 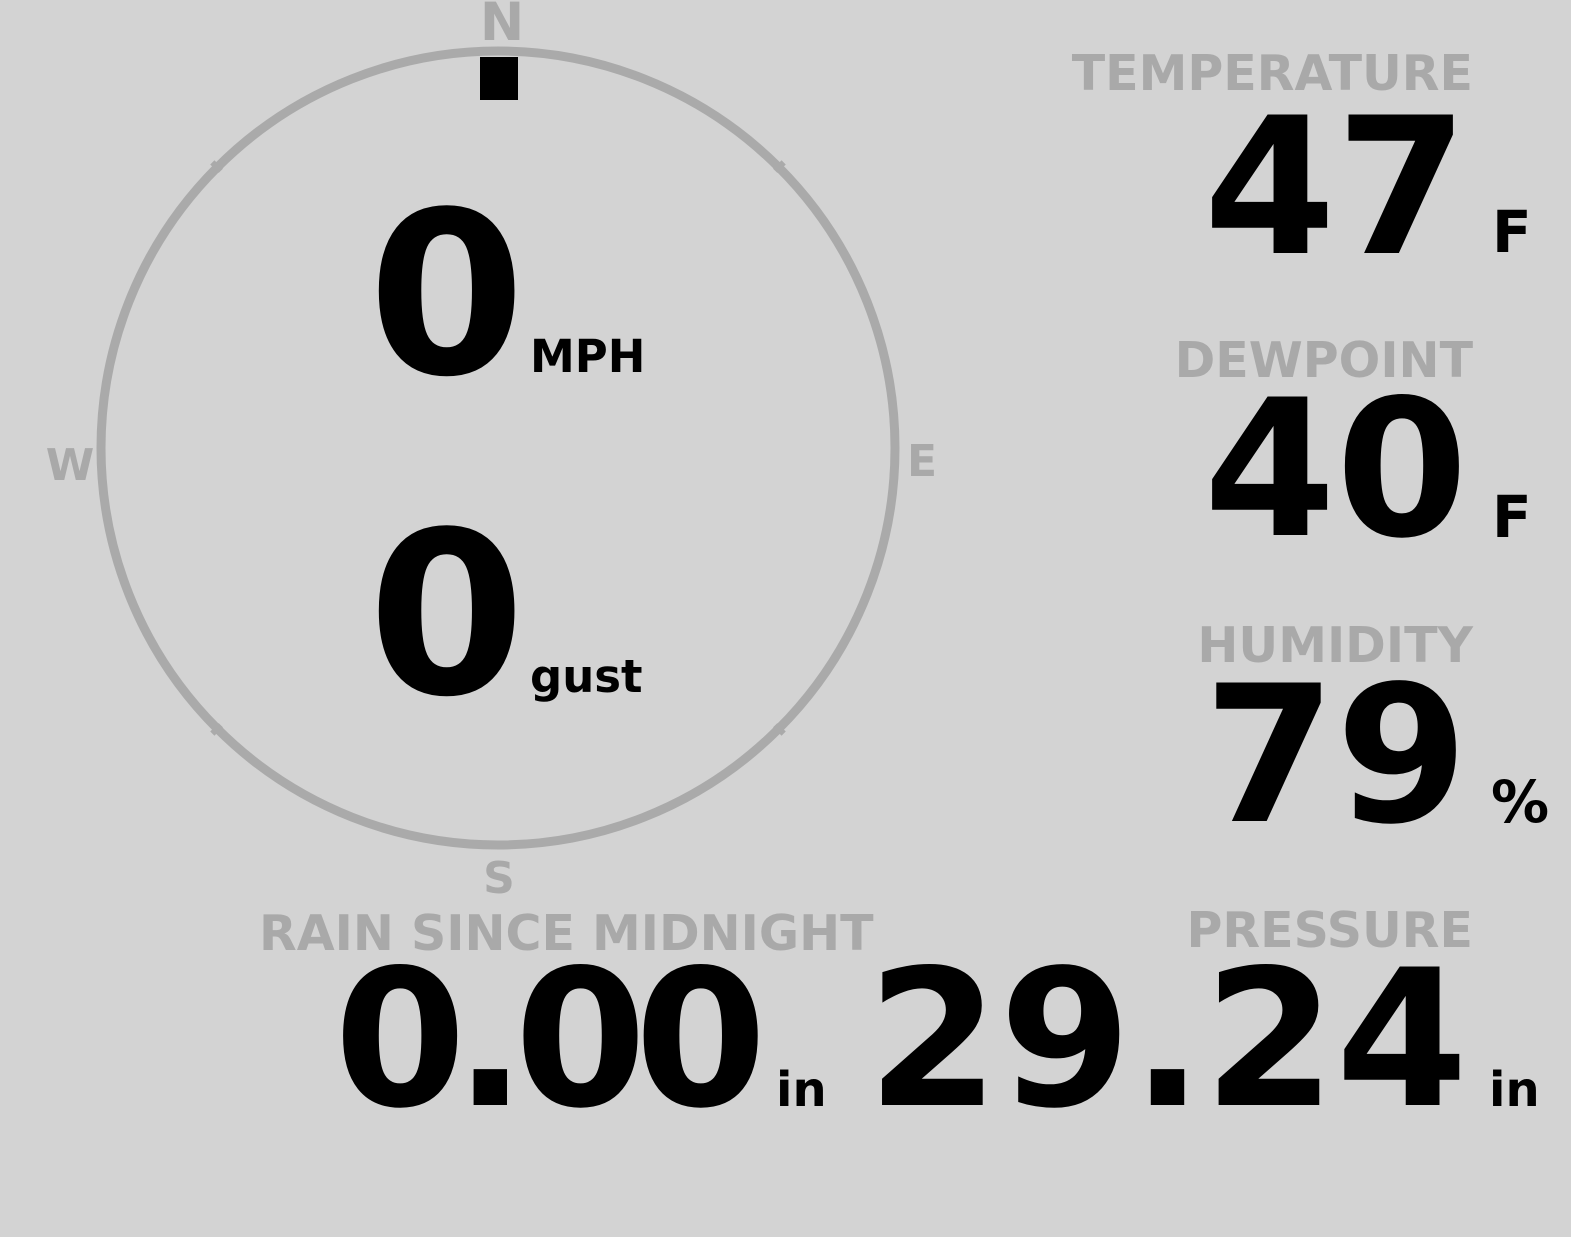 I want to click on dewpoint-value: 40, so click(x=1335, y=469).